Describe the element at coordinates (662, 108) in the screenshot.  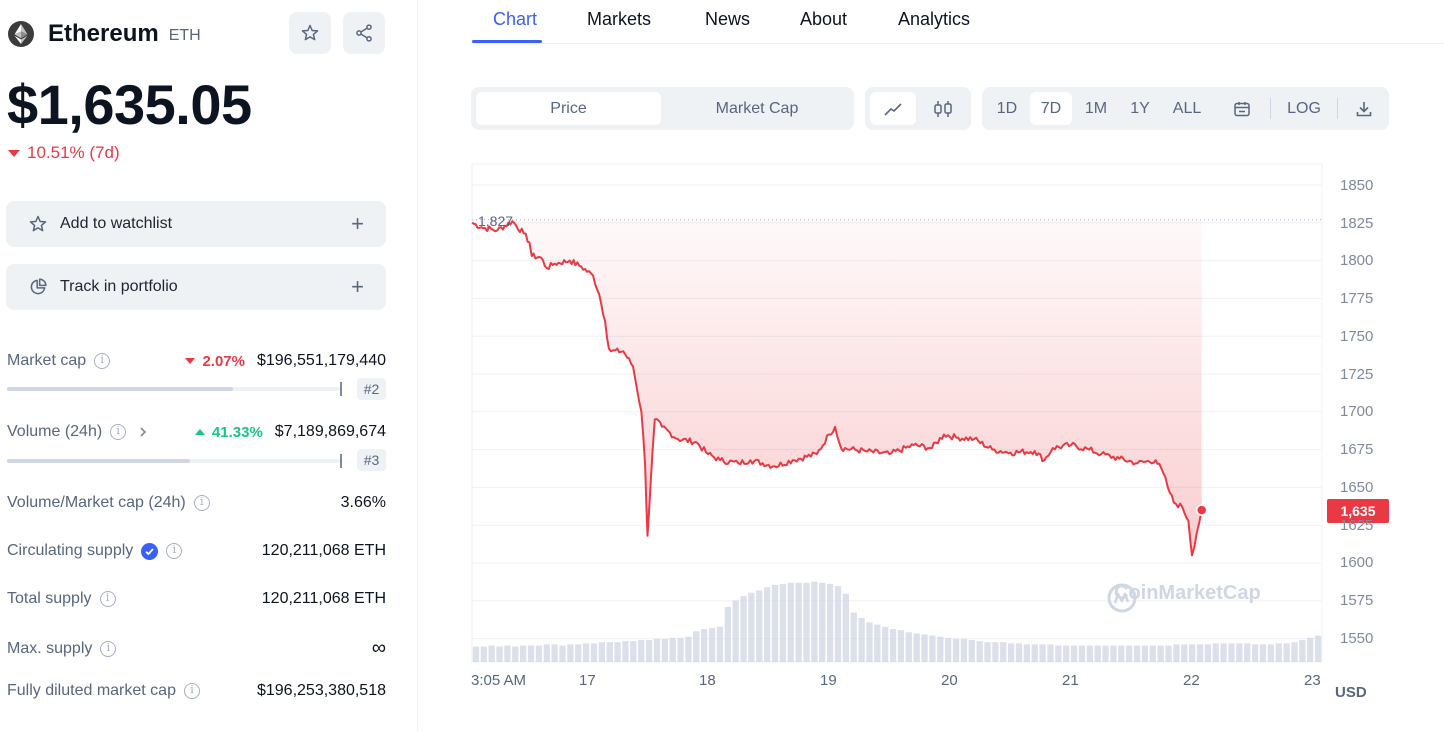
I see `chart-type-toggle: Price Market Cap` at that location.